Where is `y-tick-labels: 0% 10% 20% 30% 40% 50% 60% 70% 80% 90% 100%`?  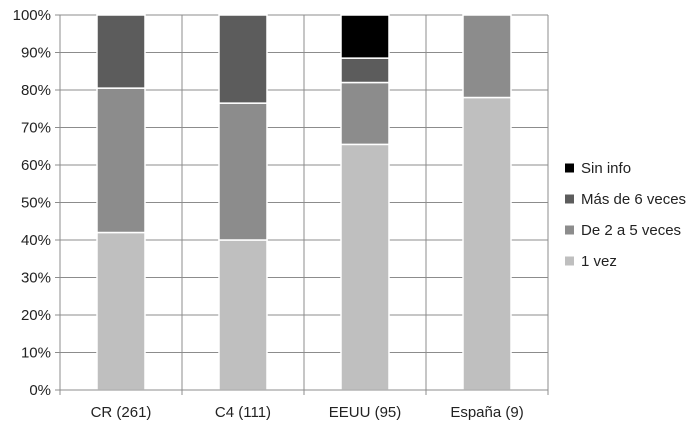
y-tick-labels: 0% 10% 20% 30% 40% 50% 60% 70% 80% 90% 100% is located at coordinates (32, 203).